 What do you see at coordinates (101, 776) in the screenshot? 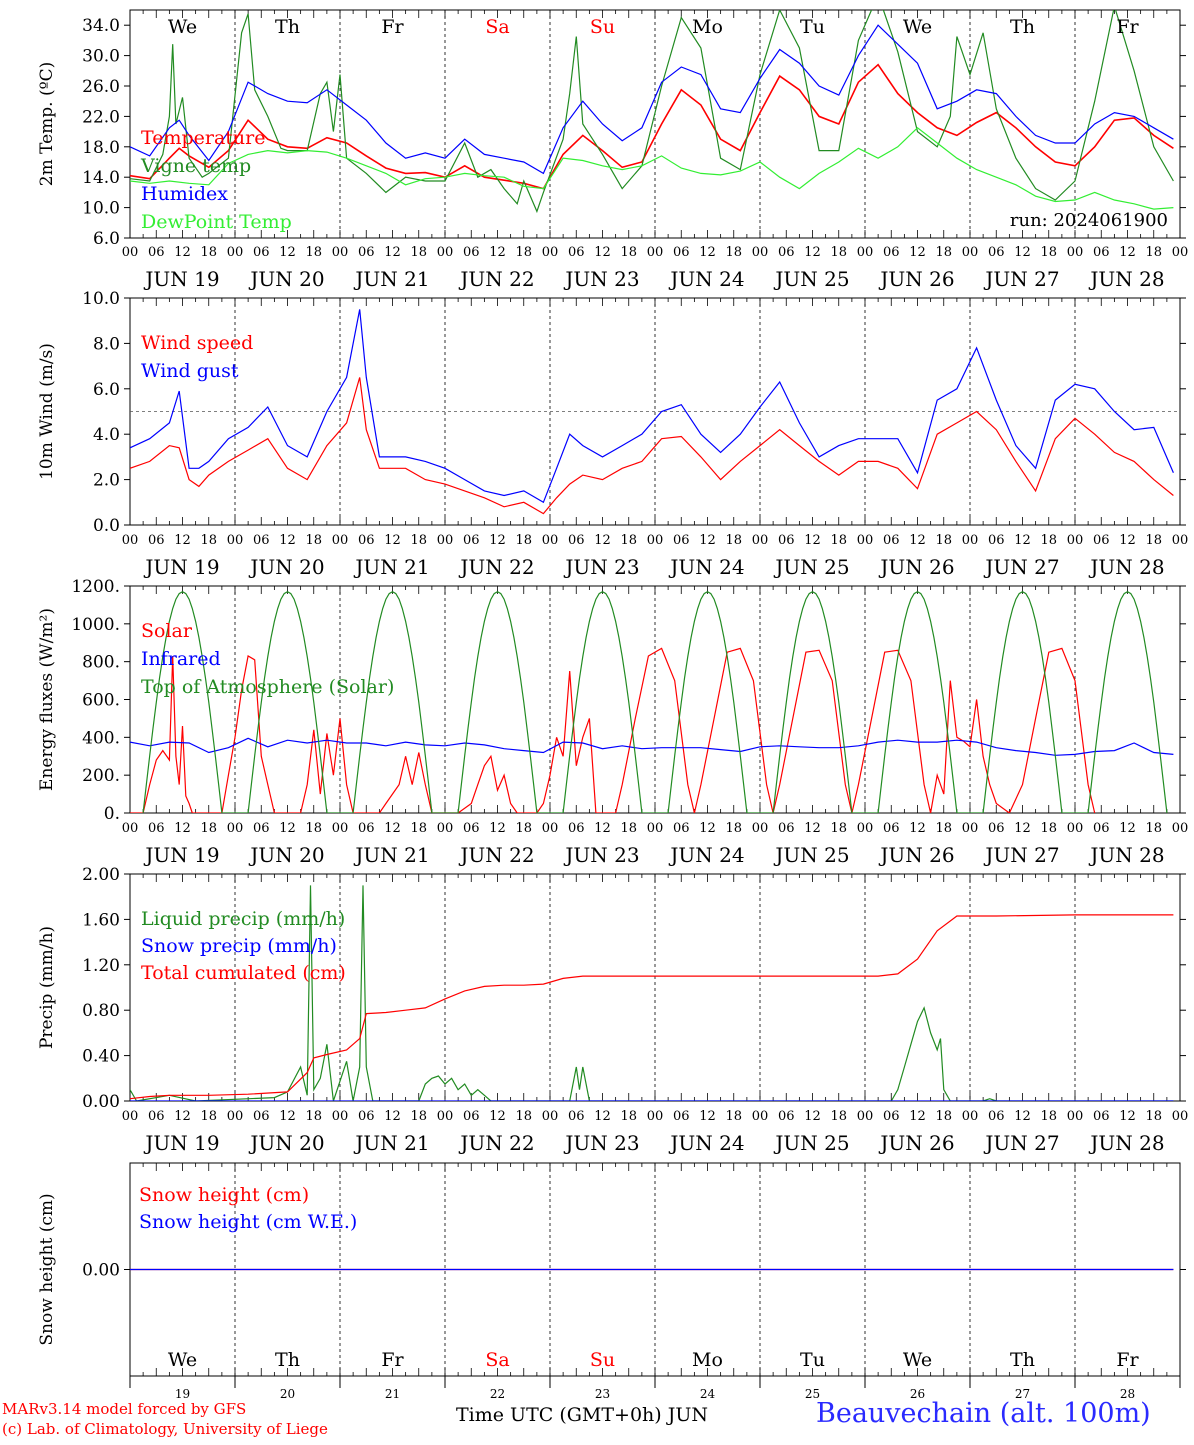
I see `y-tick-label: 200.` at bounding box center [101, 776].